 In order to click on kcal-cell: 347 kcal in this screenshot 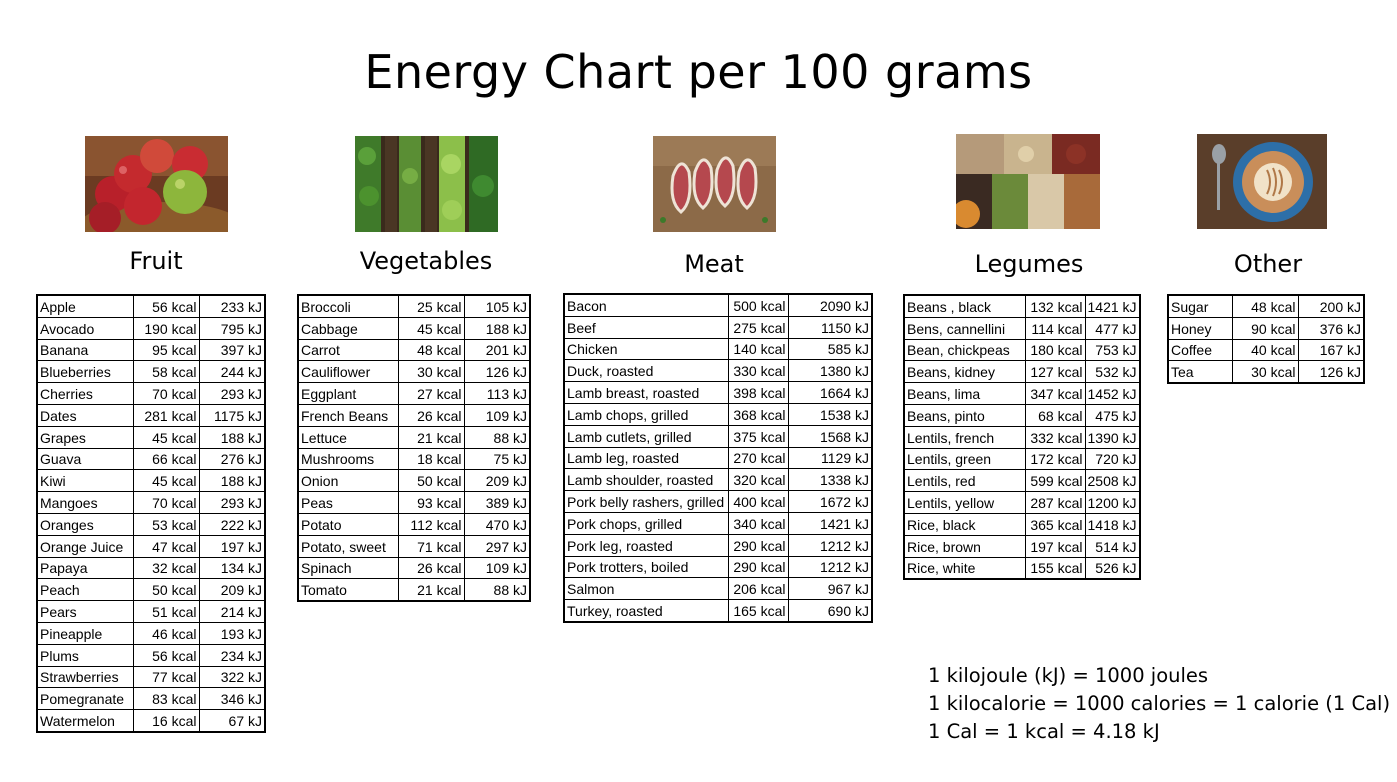, I will do `click(1055, 393)`.